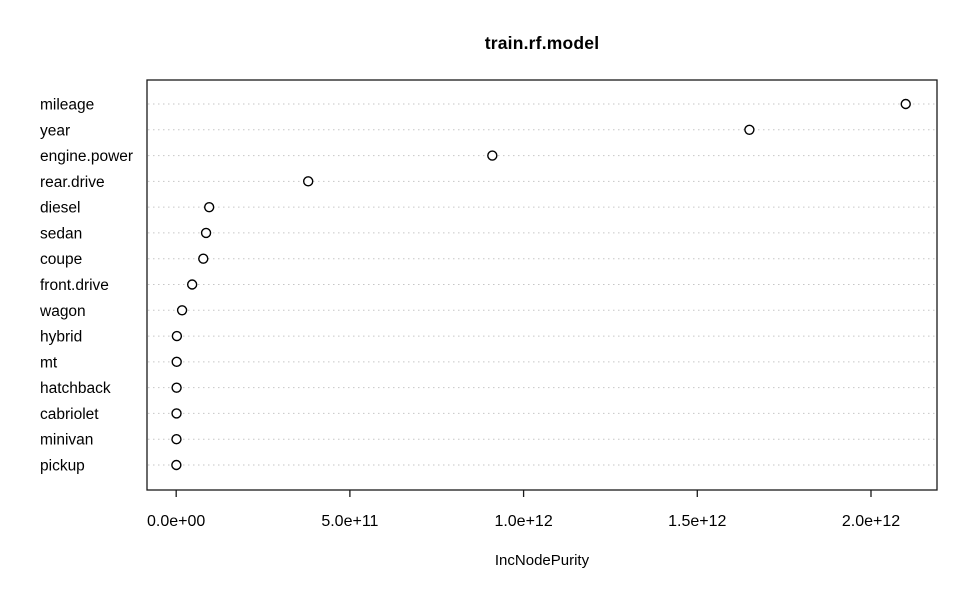 This screenshot has height=590, width=978. I want to click on x-tick-label: 0.0e+00, so click(176, 521).